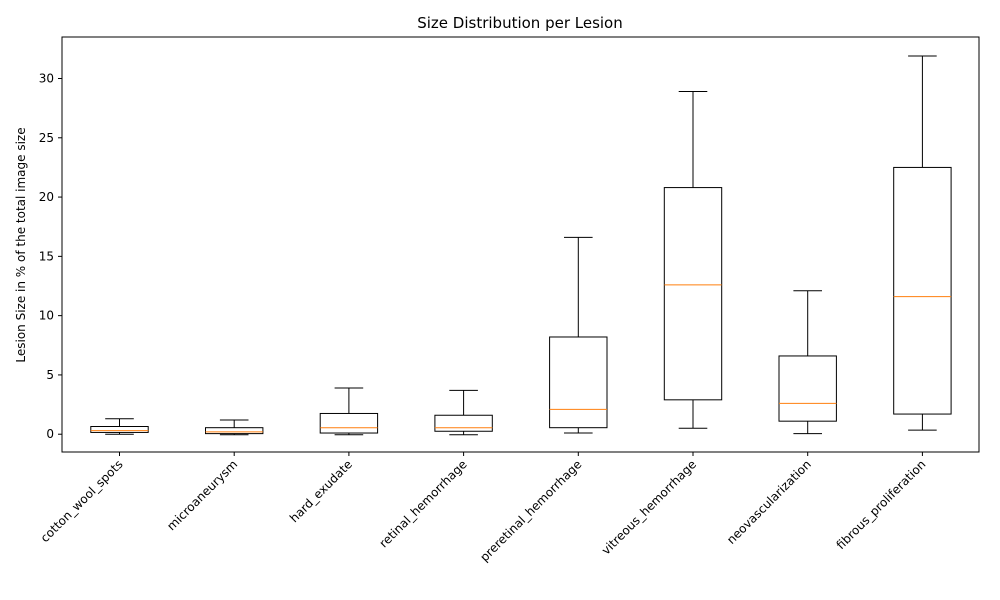  What do you see at coordinates (463, 412) in the screenshot?
I see `box-retinal_hemorrhage` at bounding box center [463, 412].